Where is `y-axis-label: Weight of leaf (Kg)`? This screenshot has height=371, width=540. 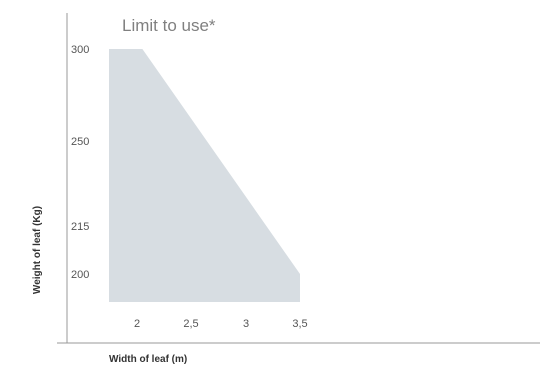 y-axis-label: Weight of leaf (Kg) is located at coordinates (37, 250).